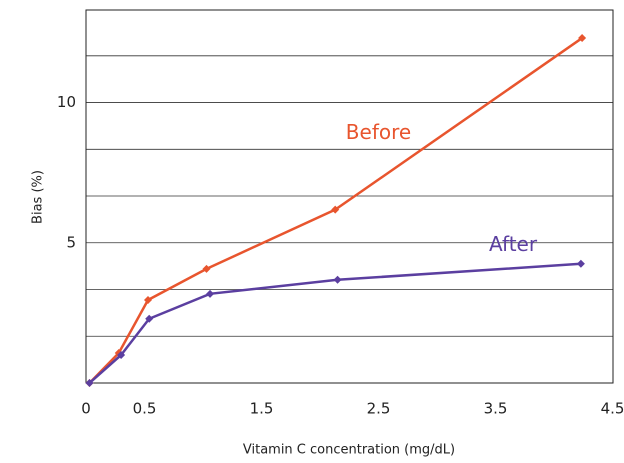 Image resolution: width=624 pixels, height=463 pixels. I want to click on x-tick-label: 1.5, so click(262, 409).